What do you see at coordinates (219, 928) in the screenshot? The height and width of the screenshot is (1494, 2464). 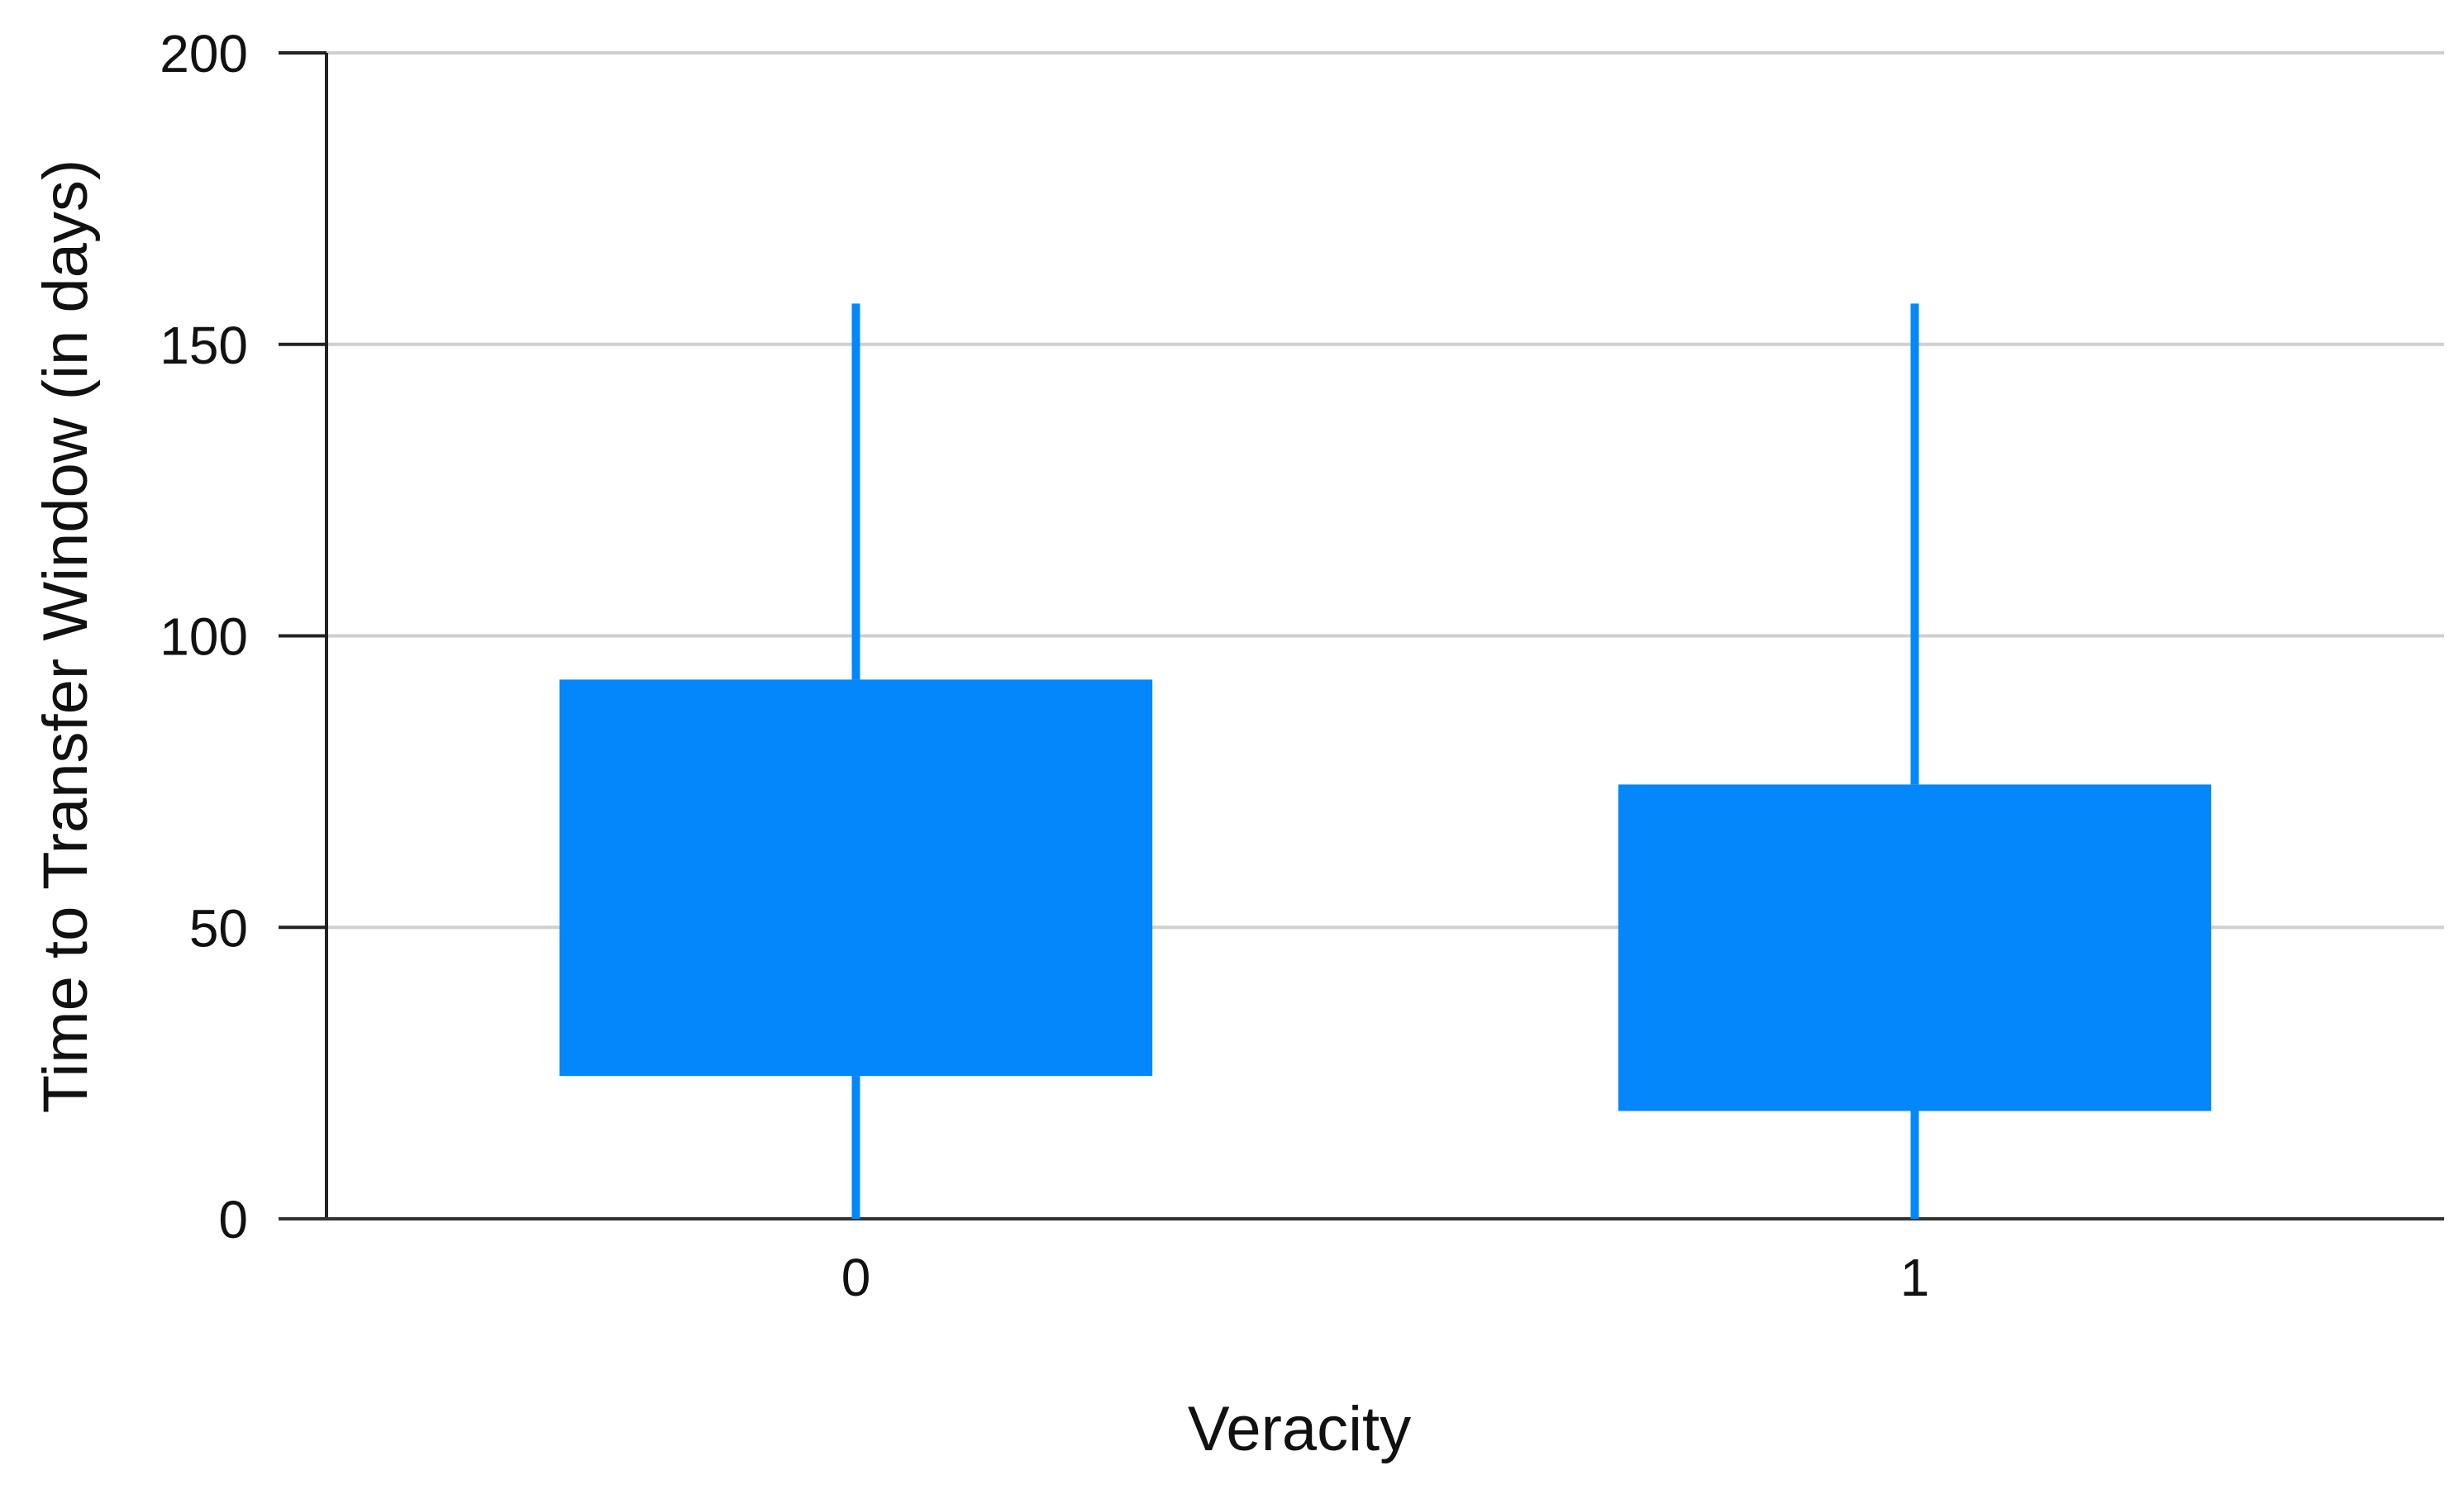 I see `y-tick-label: 50` at bounding box center [219, 928].